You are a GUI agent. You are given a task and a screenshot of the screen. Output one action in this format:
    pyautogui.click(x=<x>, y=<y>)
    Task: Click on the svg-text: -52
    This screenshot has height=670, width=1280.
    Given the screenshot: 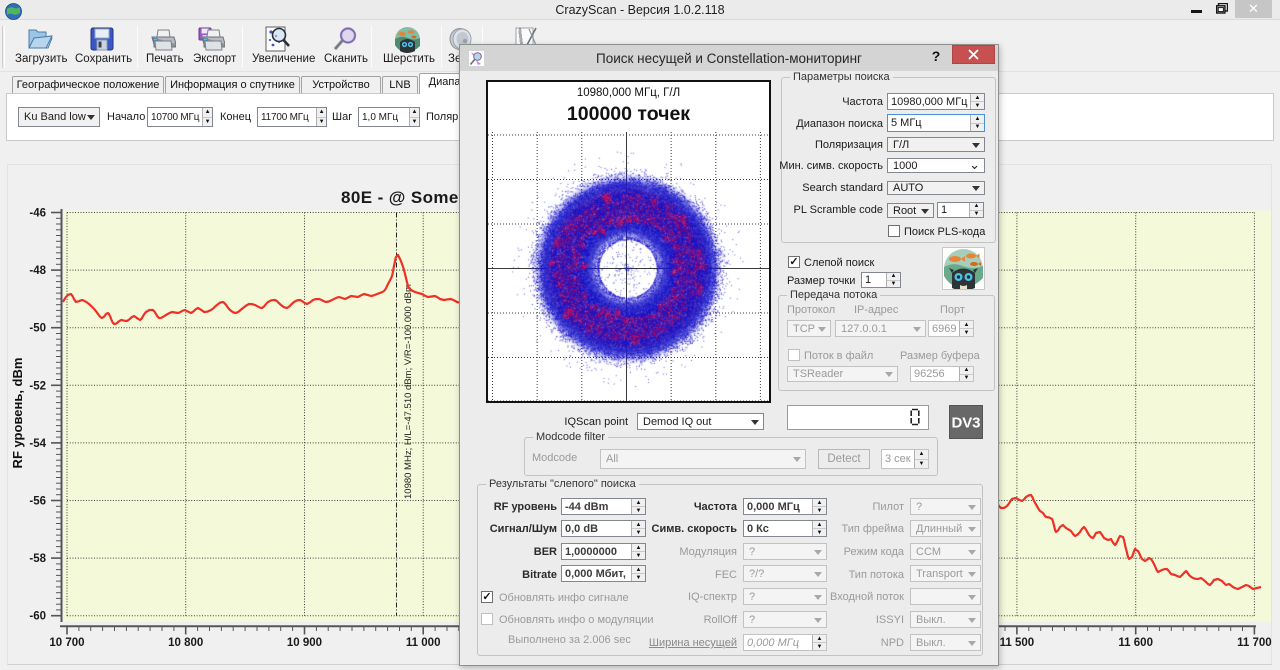 What is the action you would take?
    pyautogui.click(x=37, y=386)
    